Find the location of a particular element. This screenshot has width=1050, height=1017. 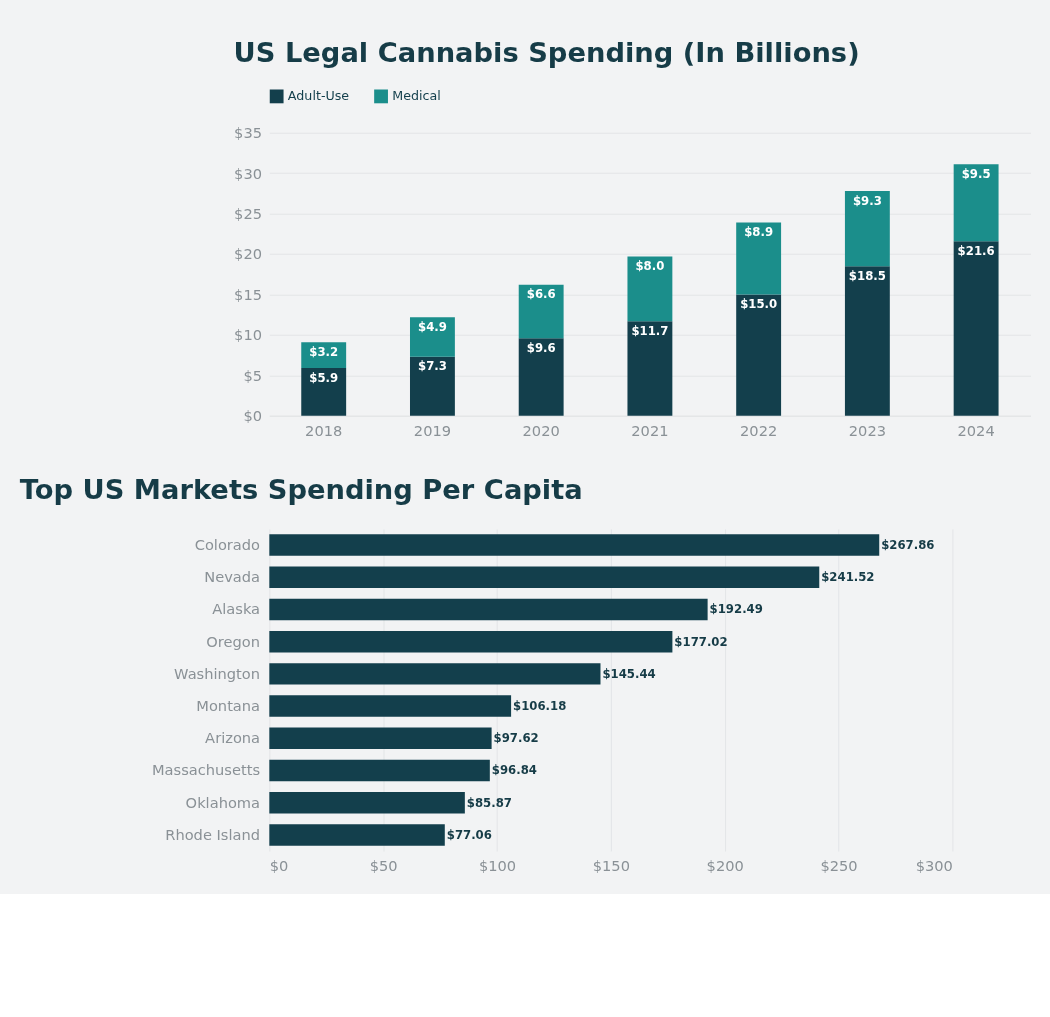

x-tick-label: 2022 is located at coordinates (759, 430).